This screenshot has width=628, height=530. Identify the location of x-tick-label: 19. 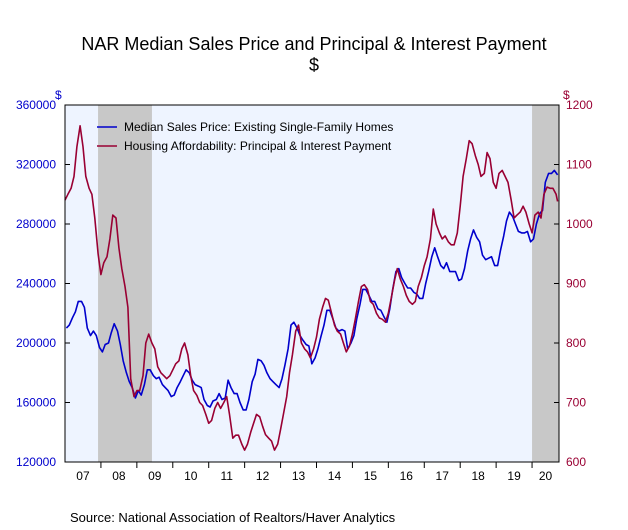
(514, 476).